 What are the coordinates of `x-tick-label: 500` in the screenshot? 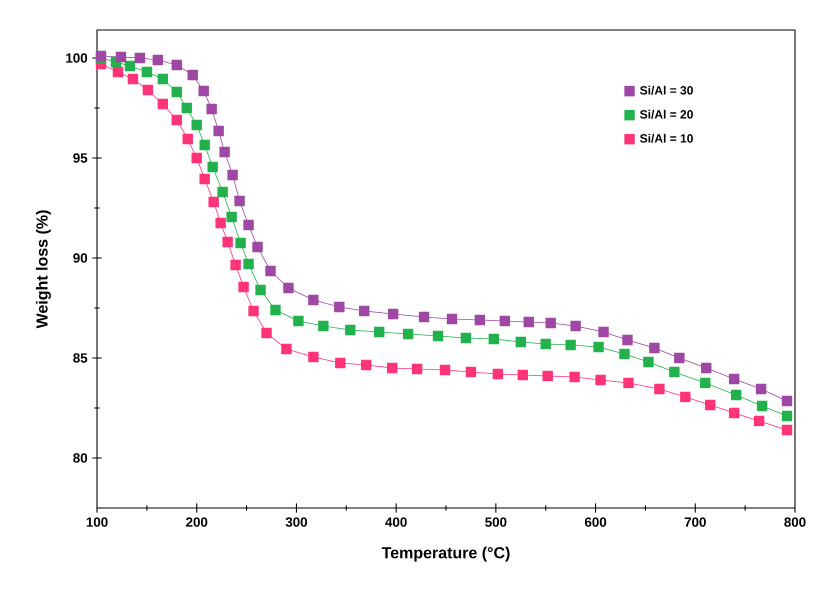 It's located at (495, 522).